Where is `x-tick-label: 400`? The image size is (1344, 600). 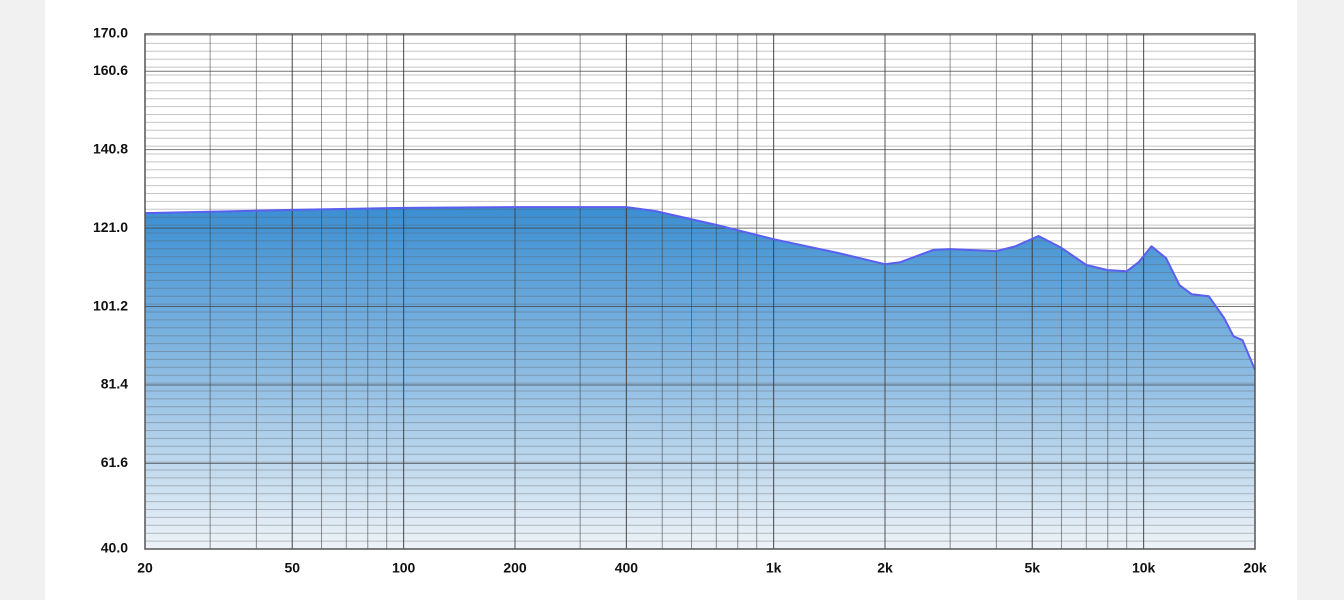 x-tick-label: 400 is located at coordinates (627, 568).